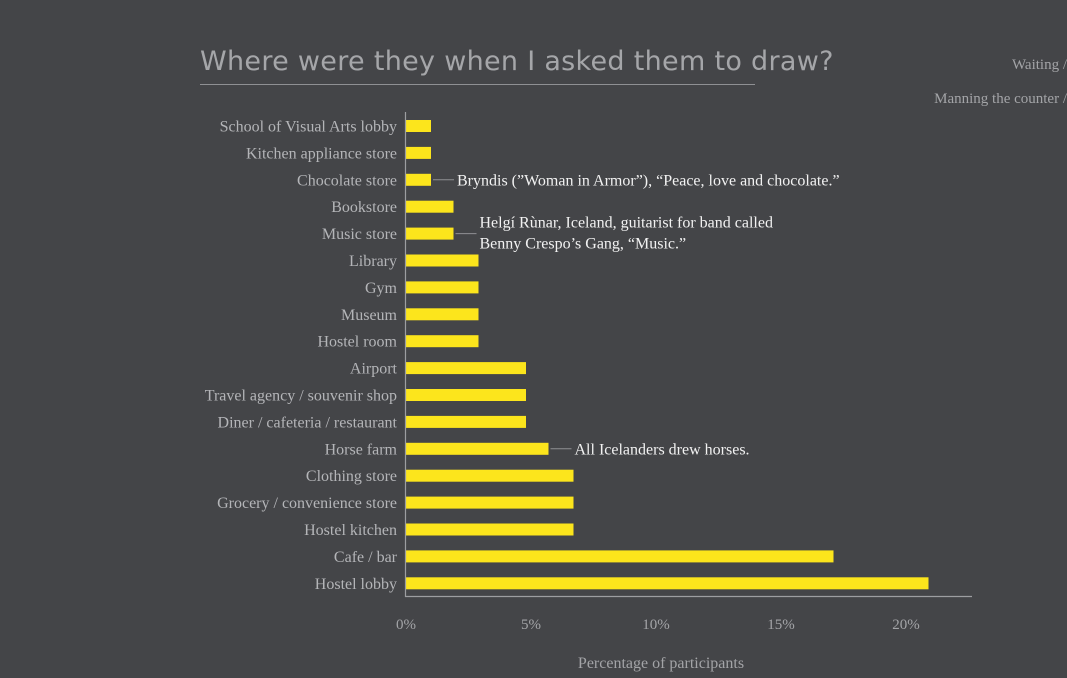  Describe the element at coordinates (906, 625) in the screenshot. I see `x-tick-label-4: 20%` at that location.